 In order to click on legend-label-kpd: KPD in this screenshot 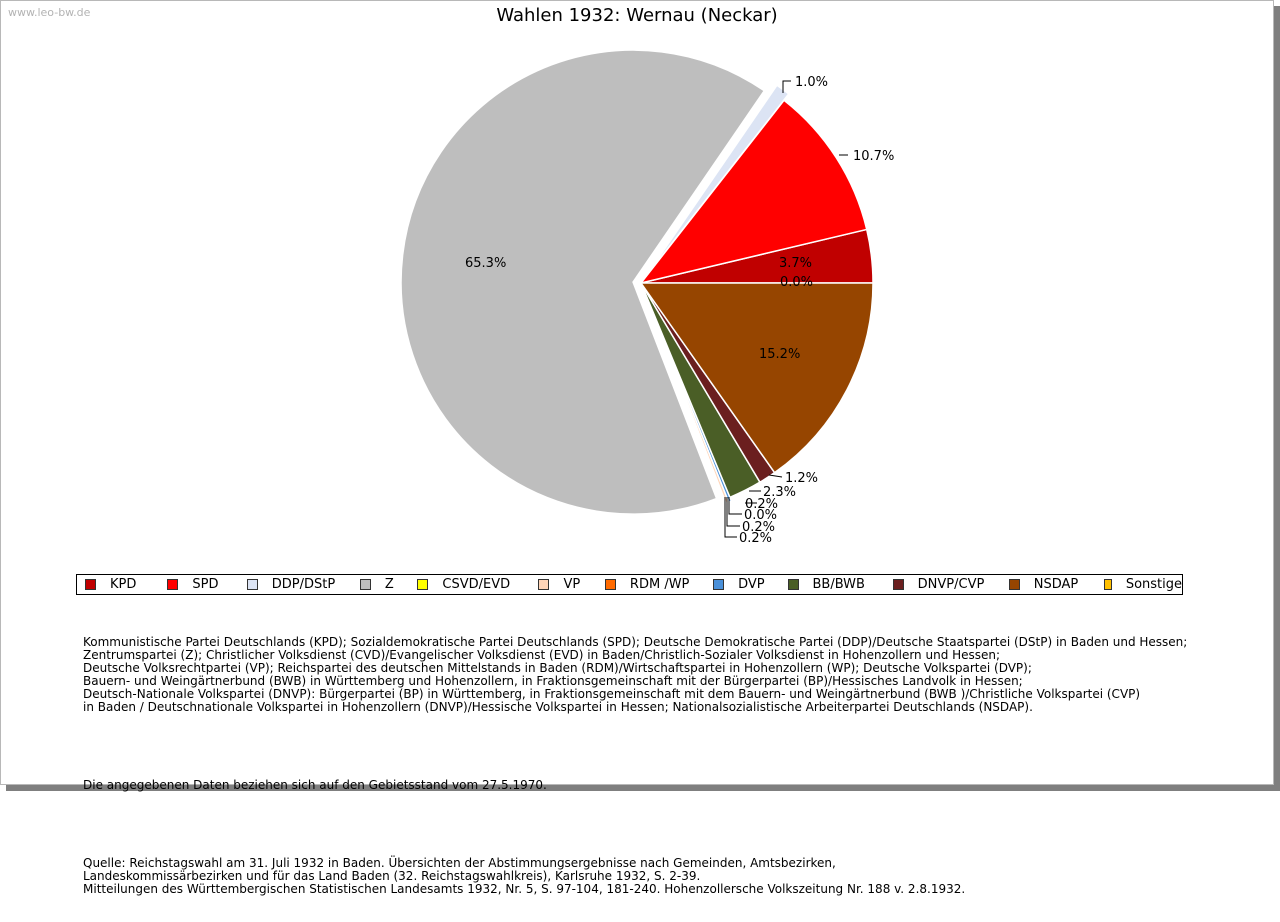, I will do `click(123, 584)`.